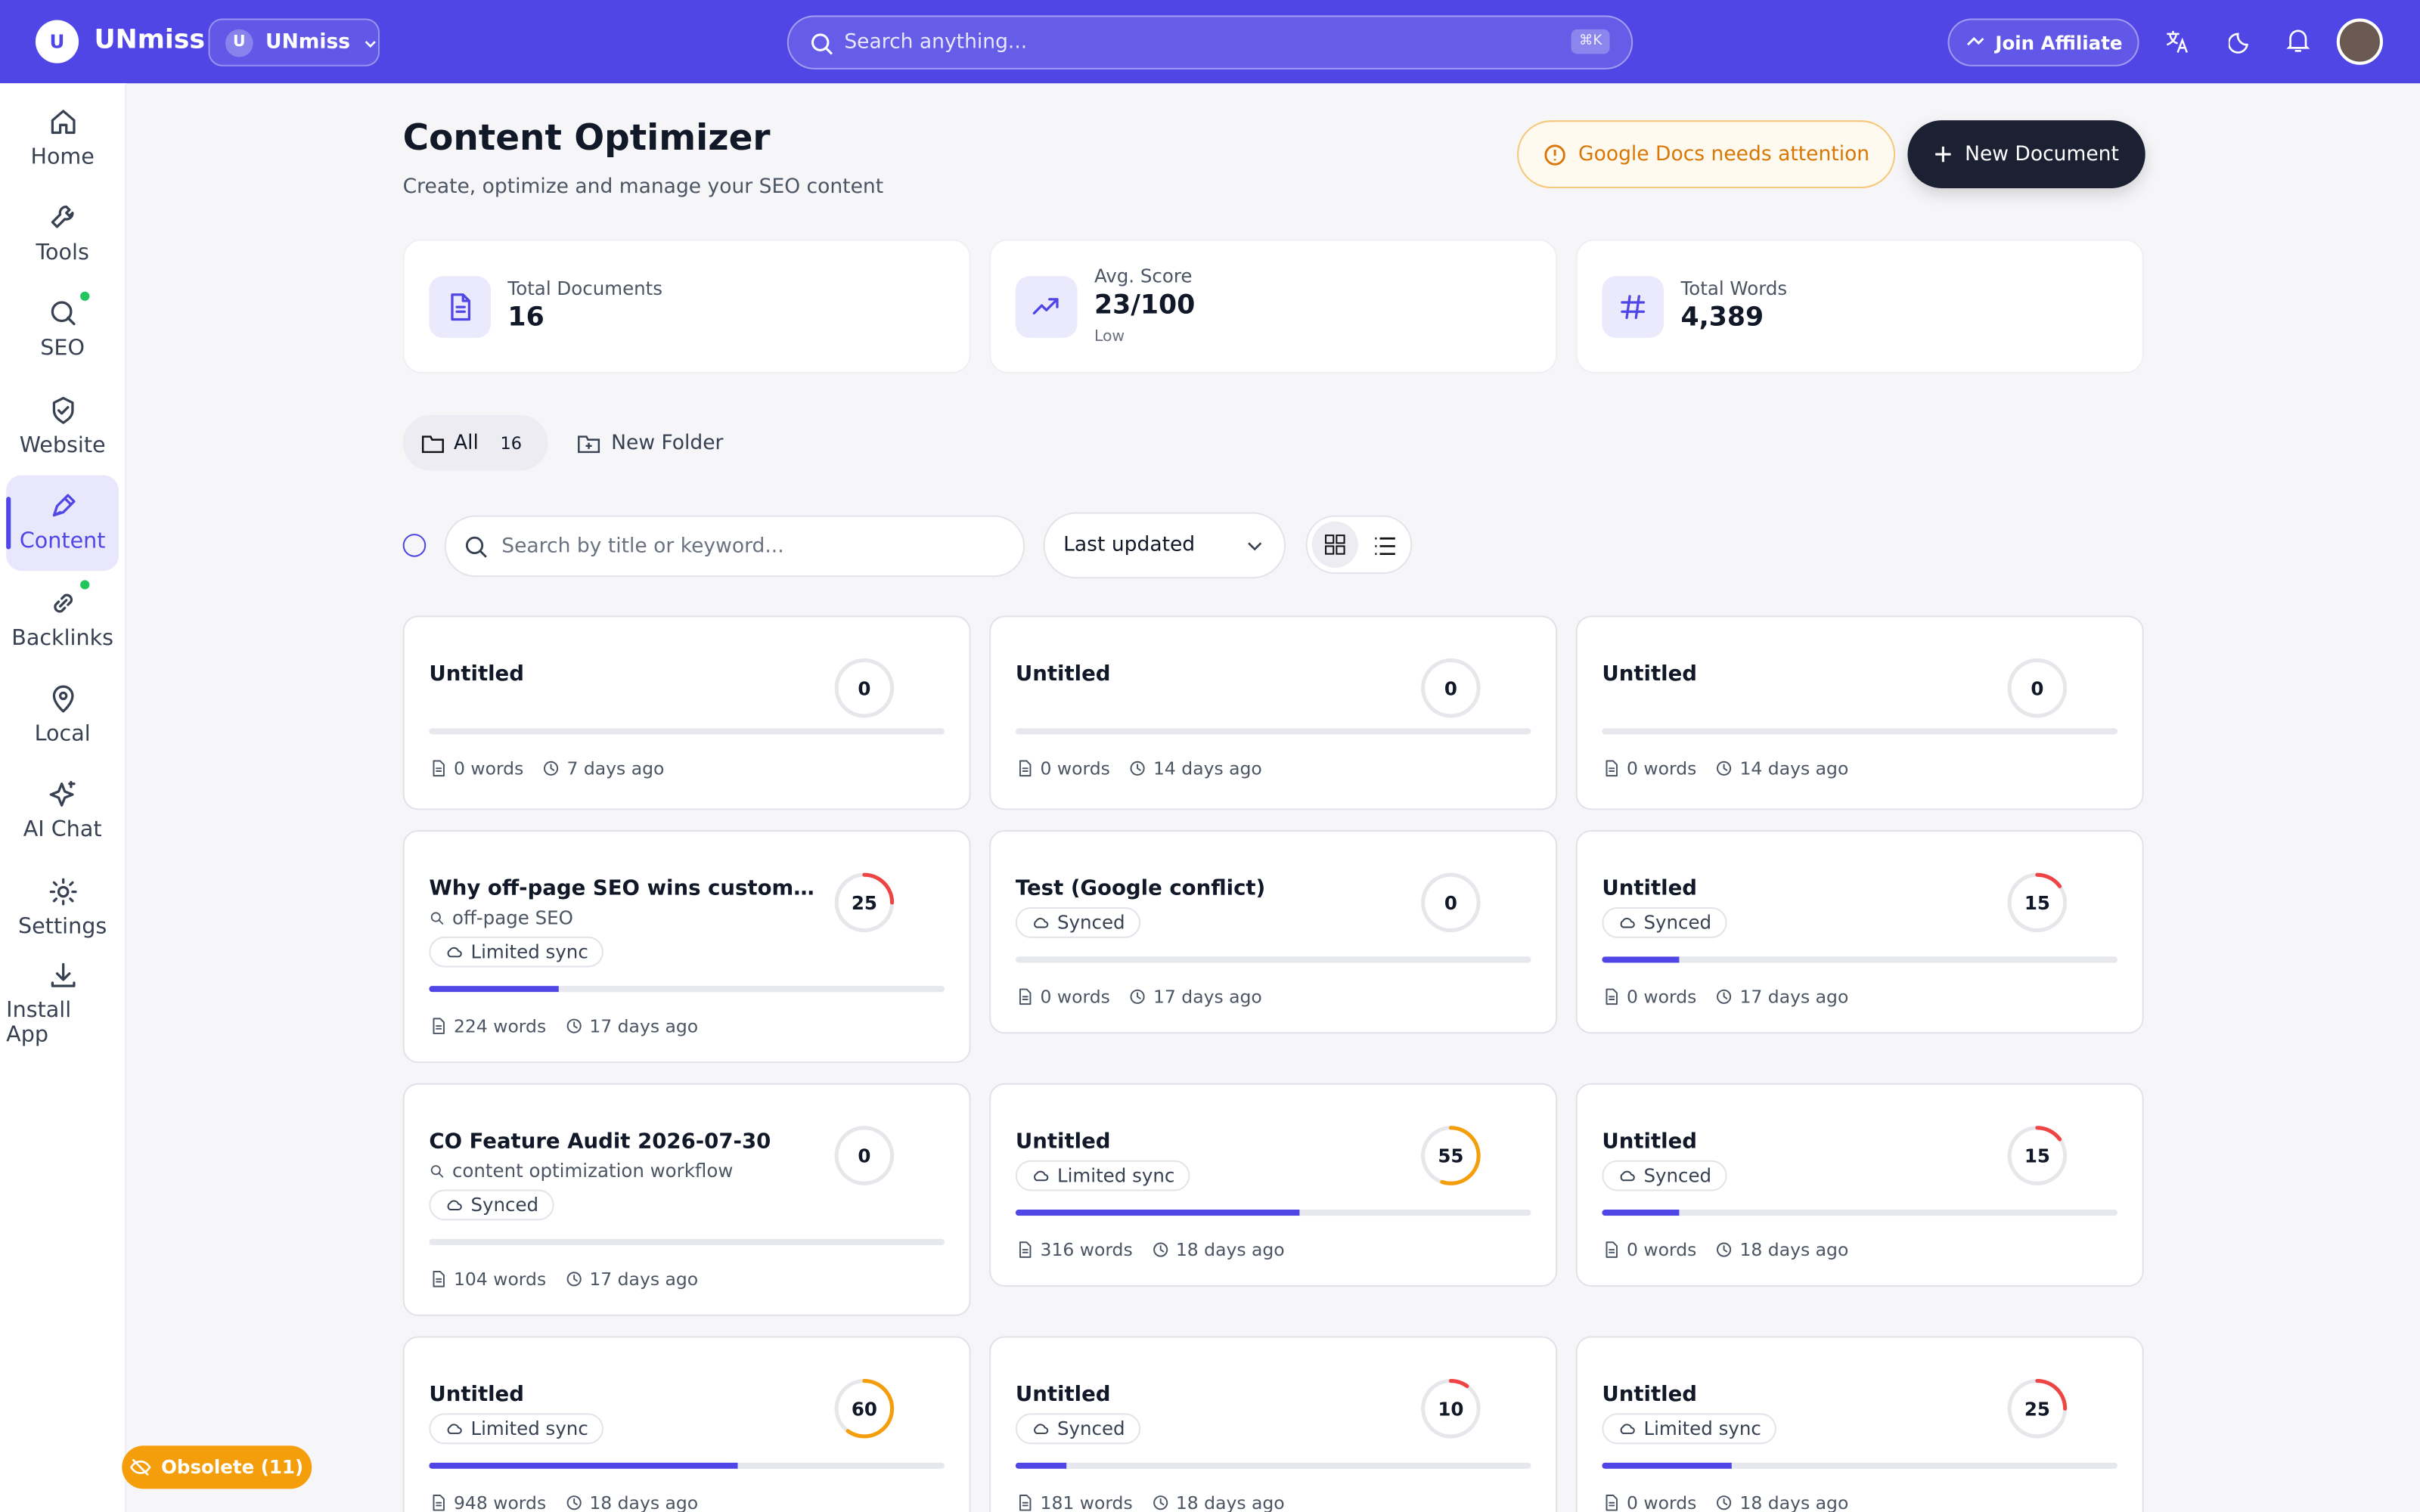 The height and width of the screenshot is (1512, 2420). I want to click on word-count: 316 words, so click(1074, 1249).